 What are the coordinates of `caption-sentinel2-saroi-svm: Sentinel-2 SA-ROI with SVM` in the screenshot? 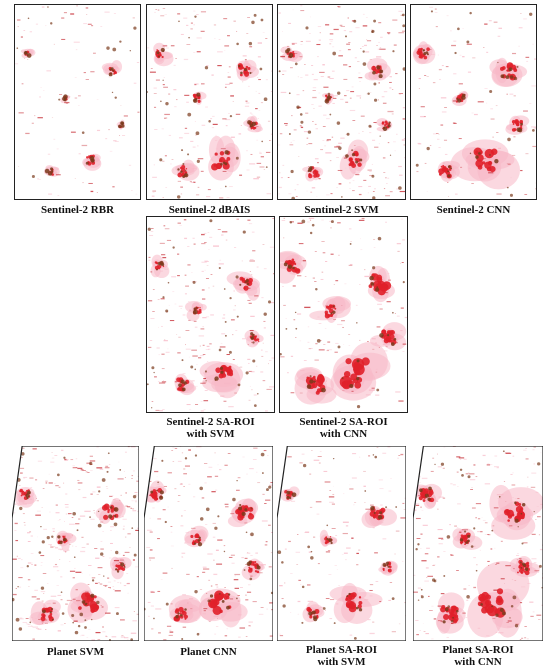 It's located at (210, 428).